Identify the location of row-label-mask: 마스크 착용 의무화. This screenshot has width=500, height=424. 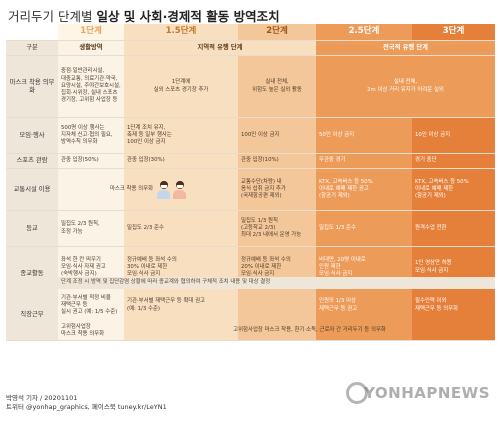
(32, 86).